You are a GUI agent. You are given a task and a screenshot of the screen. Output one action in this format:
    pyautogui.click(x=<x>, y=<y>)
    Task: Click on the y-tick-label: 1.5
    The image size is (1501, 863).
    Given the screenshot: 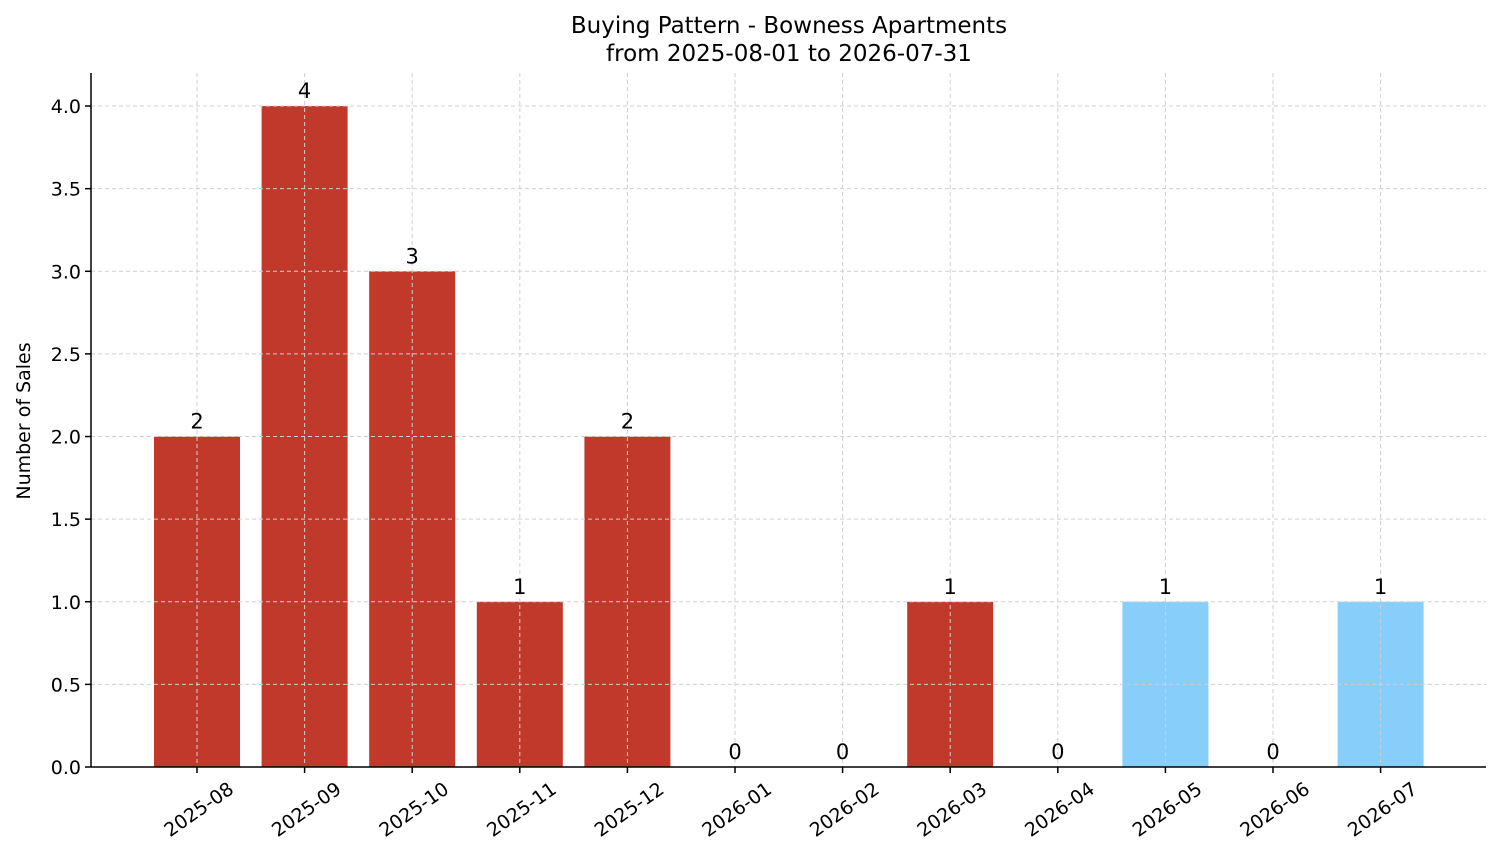 What is the action you would take?
    pyautogui.click(x=66, y=520)
    